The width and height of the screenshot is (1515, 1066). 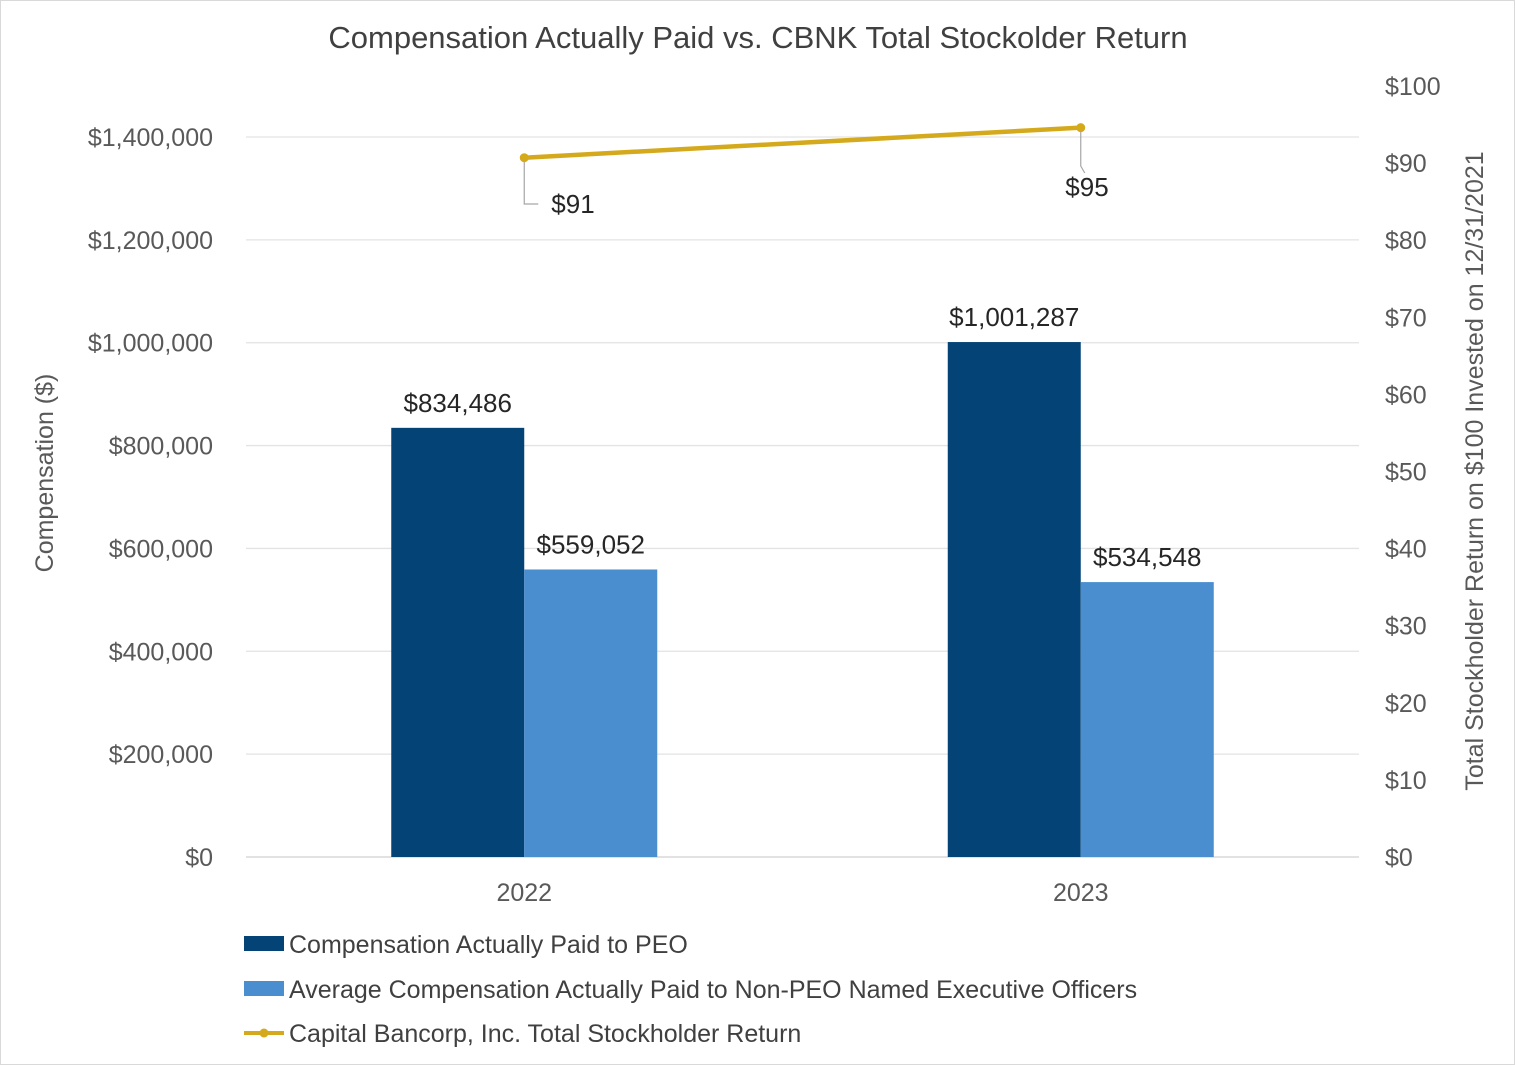 What do you see at coordinates (1406, 704) in the screenshot?
I see `right-tick-label: $20` at bounding box center [1406, 704].